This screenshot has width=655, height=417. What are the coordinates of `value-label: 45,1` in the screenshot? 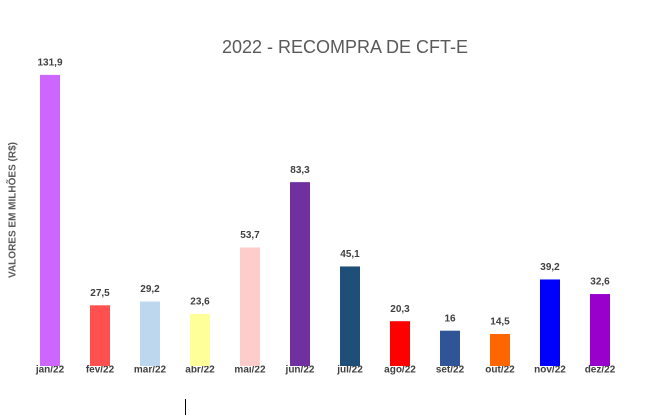 It's located at (350, 254).